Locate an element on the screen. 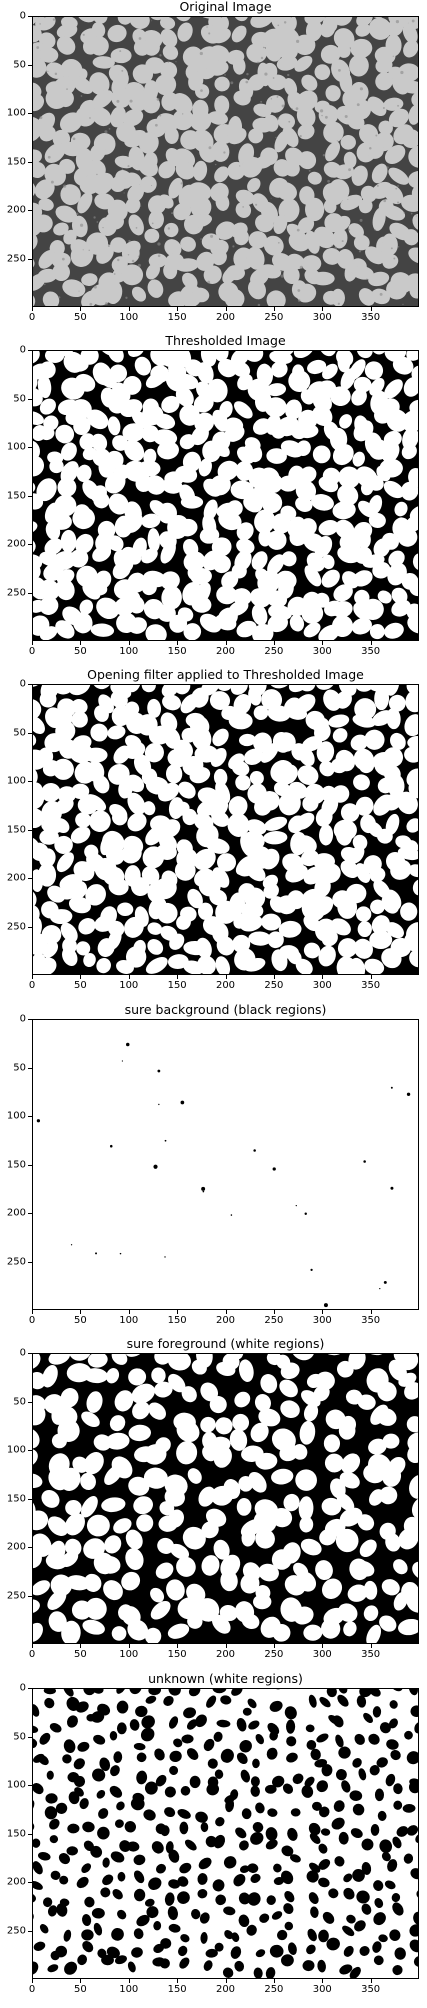 This screenshot has height=2008, width=427. panel-title: sure background (black regions) is located at coordinates (225, 1009).